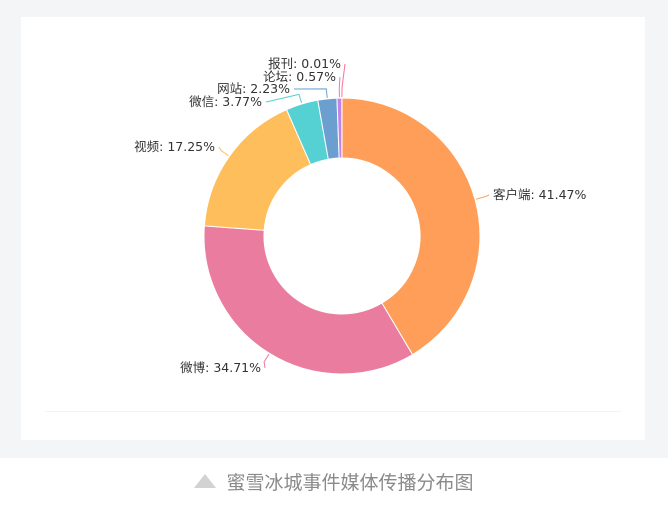  I want to click on card-divider, so click(333, 411).